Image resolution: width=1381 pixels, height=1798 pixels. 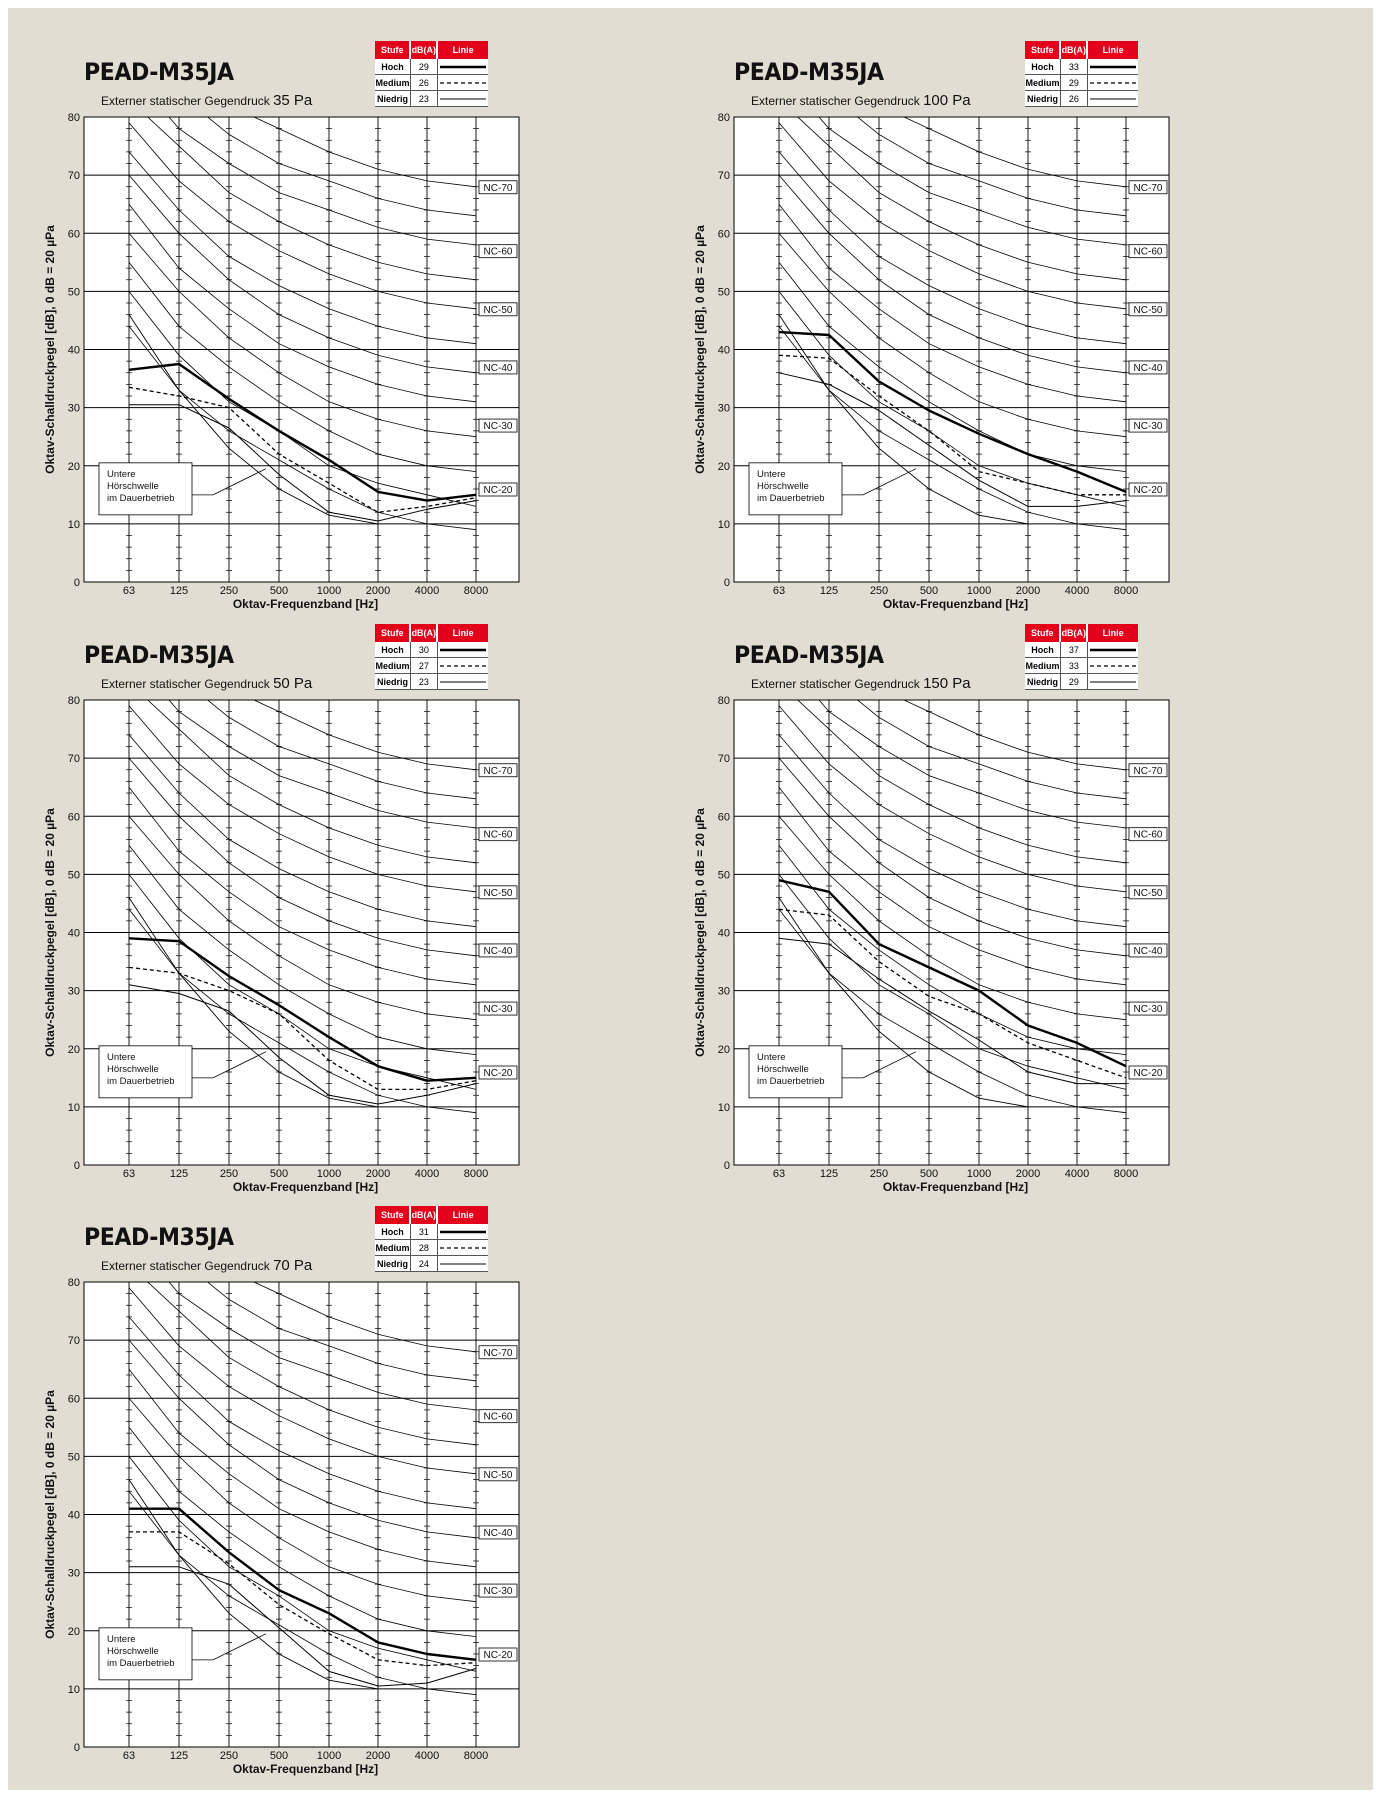 I want to click on legend-dba: 23, so click(x=424, y=681).